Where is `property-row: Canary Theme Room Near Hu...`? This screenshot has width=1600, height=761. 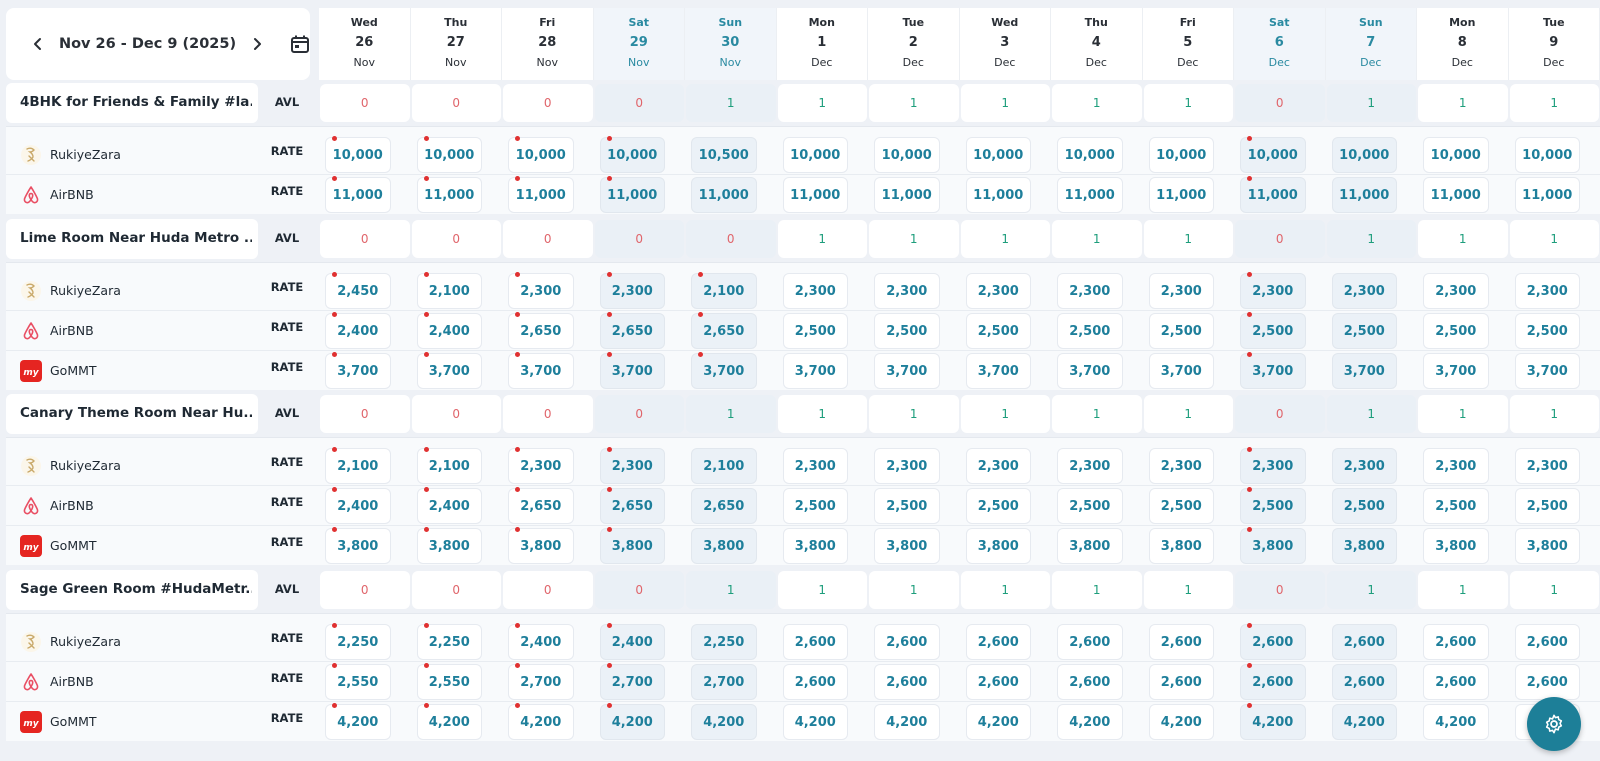
property-row: Canary Theme Room Near Hu... is located at coordinates (132, 414).